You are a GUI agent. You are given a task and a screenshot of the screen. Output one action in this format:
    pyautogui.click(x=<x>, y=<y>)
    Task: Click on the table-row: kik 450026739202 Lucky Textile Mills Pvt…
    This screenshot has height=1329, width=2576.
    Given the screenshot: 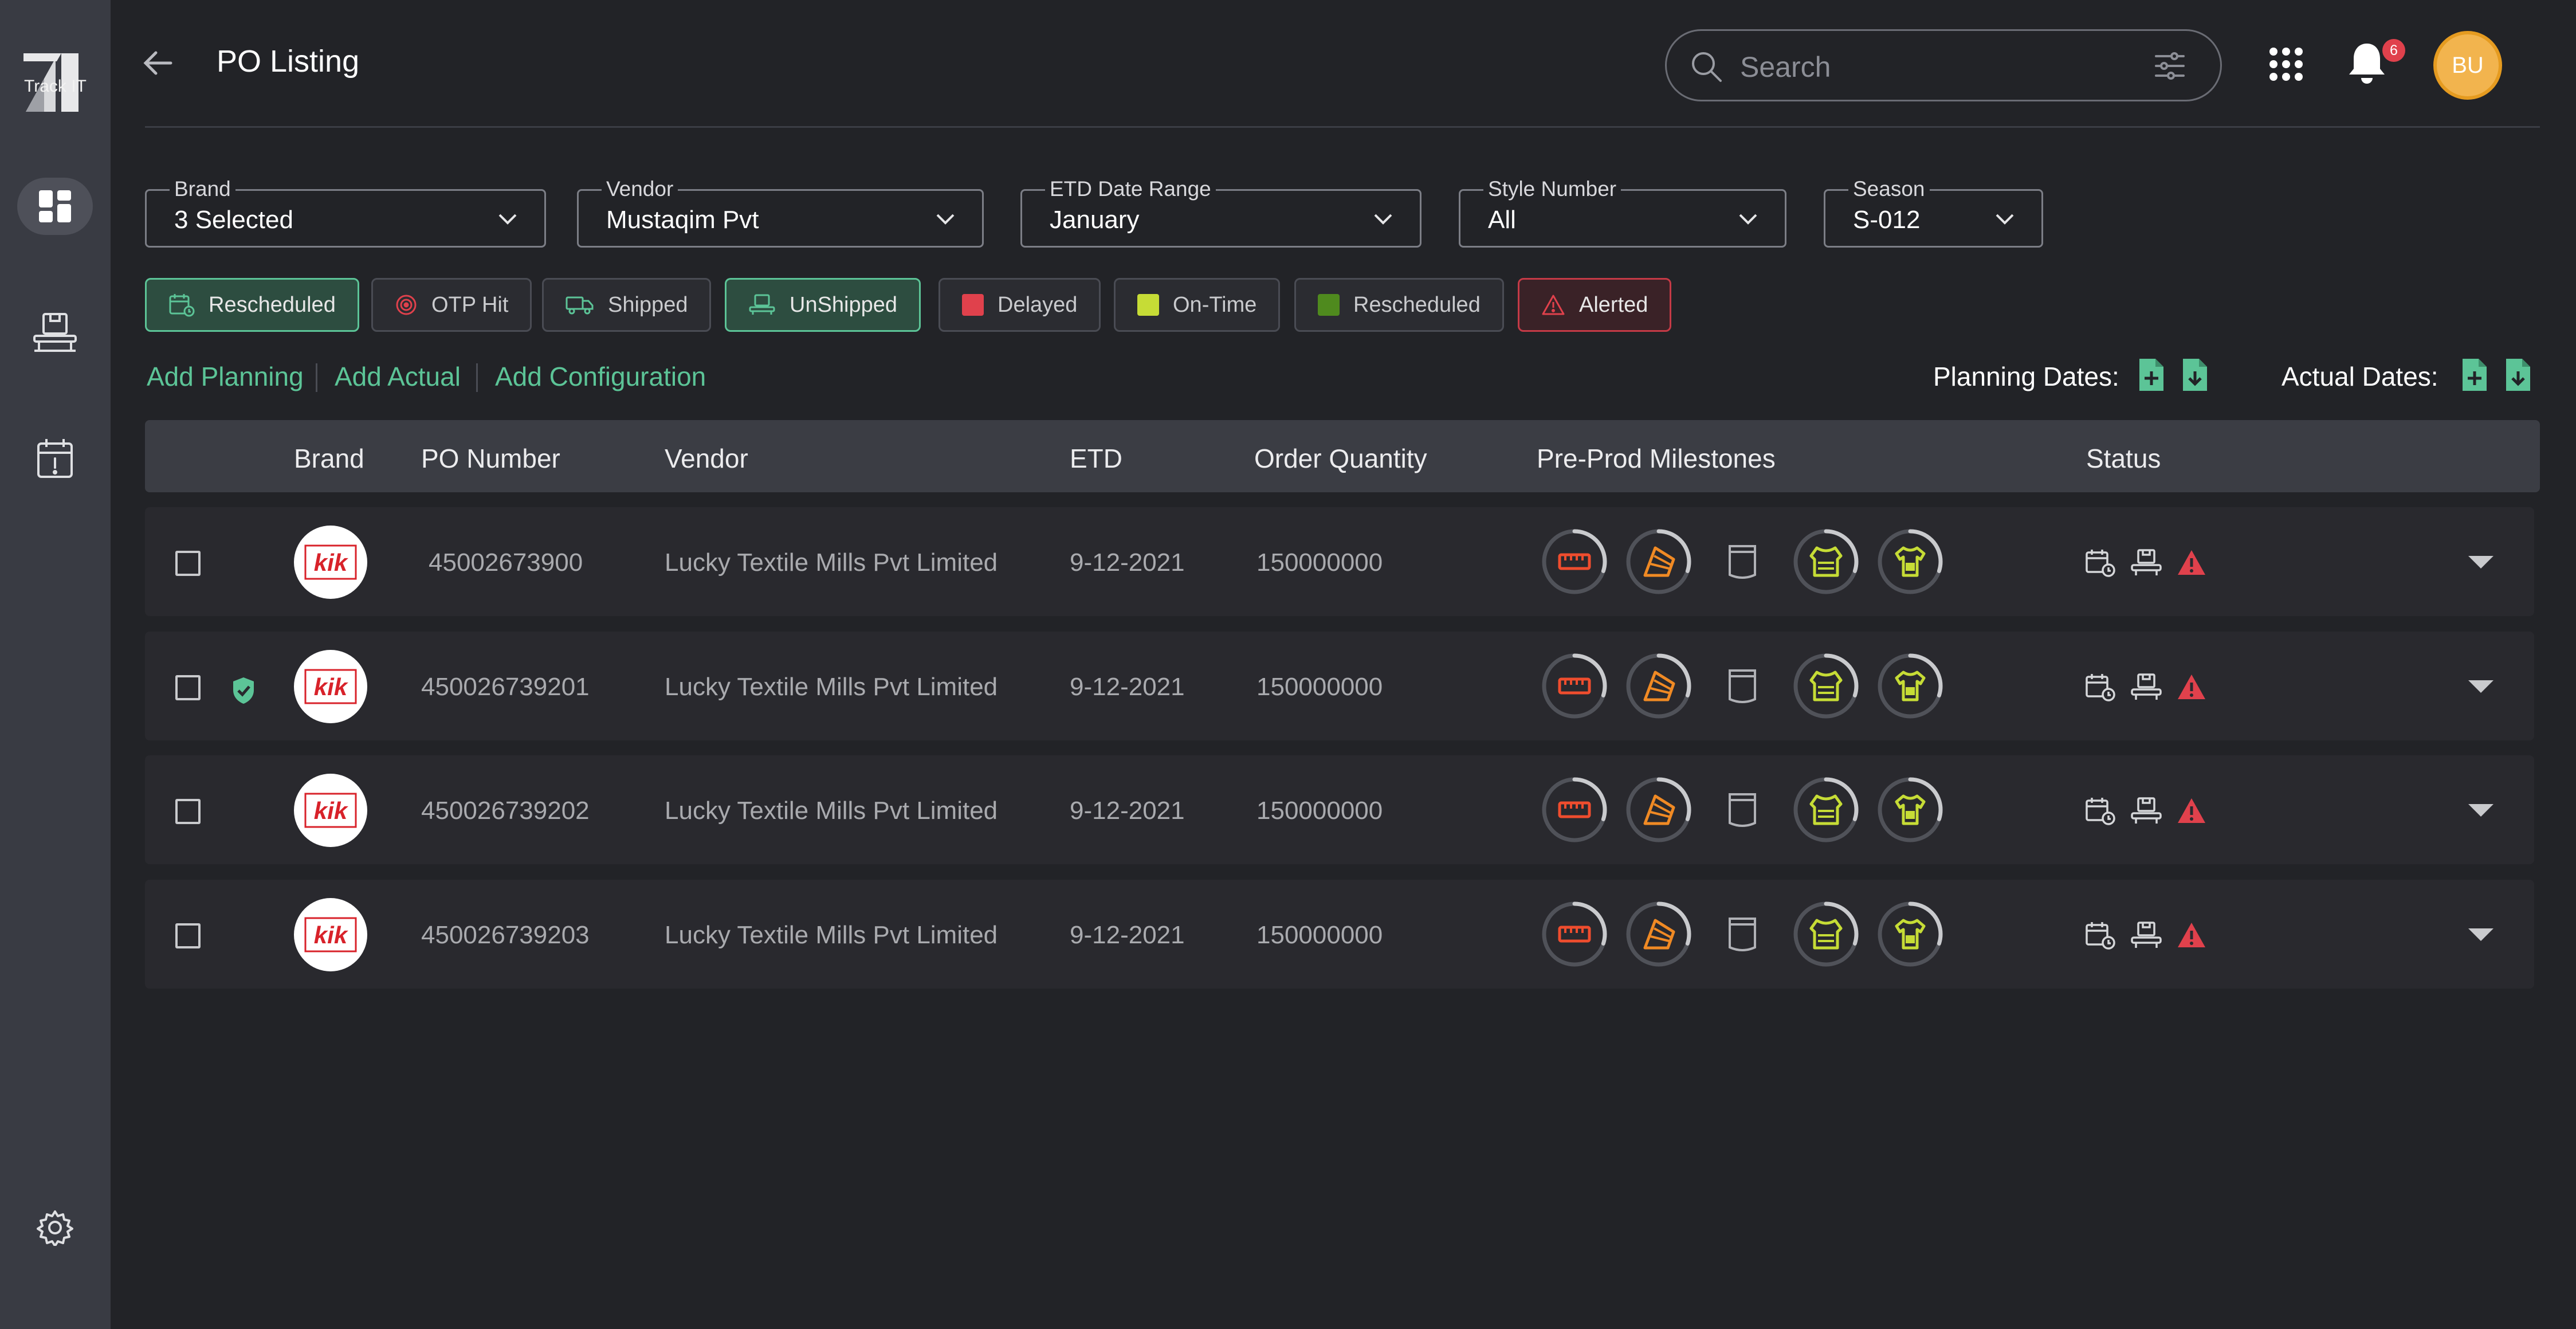 What is the action you would take?
    pyautogui.click(x=1340, y=809)
    